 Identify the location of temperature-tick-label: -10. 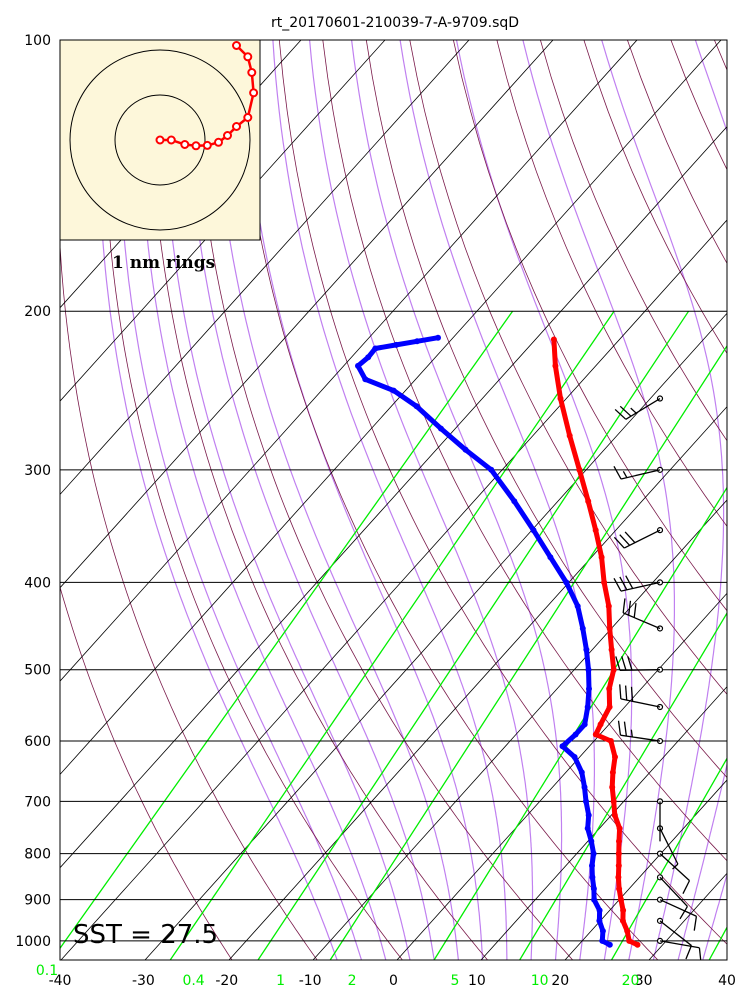
(310, 981).